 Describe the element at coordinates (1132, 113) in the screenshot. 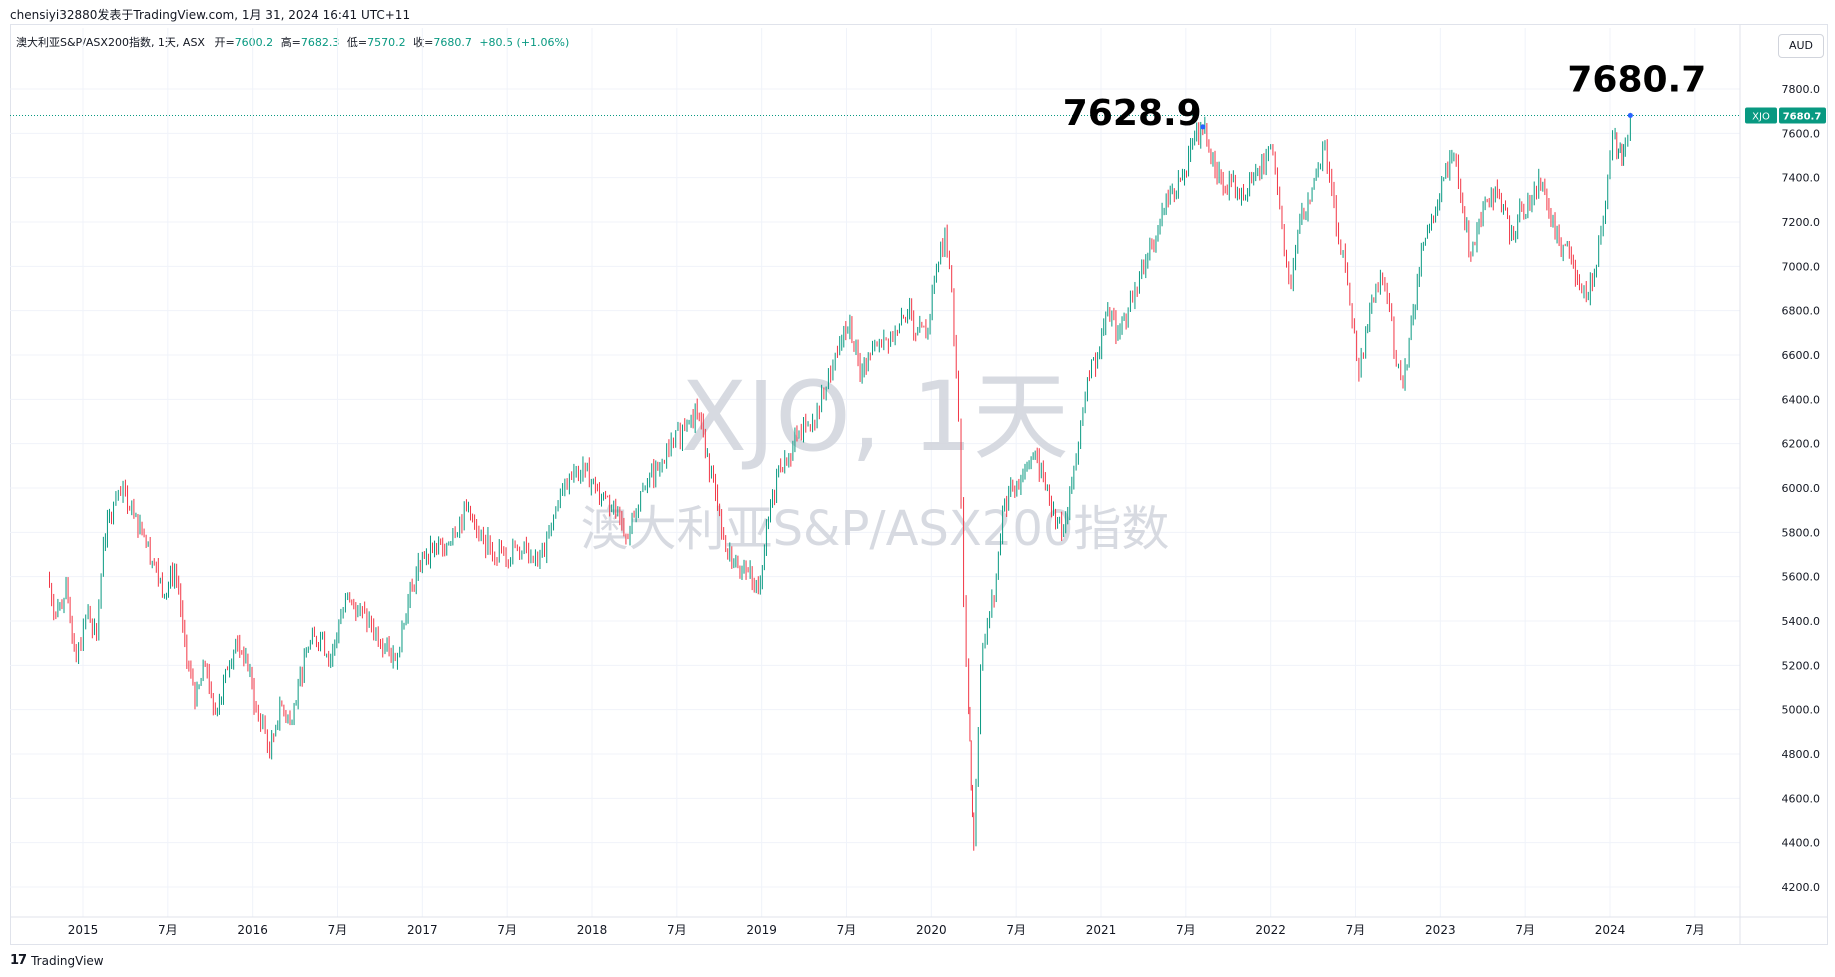

I see `annotation-label: 7628.9` at that location.